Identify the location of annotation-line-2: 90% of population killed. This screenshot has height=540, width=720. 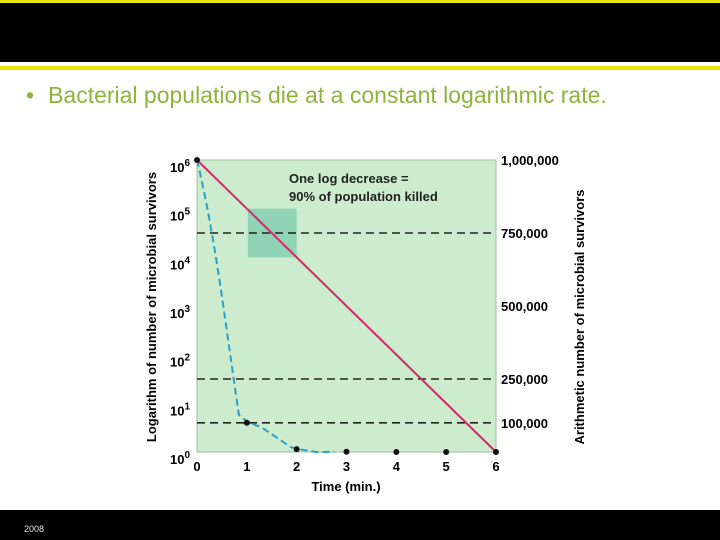
(363, 196).